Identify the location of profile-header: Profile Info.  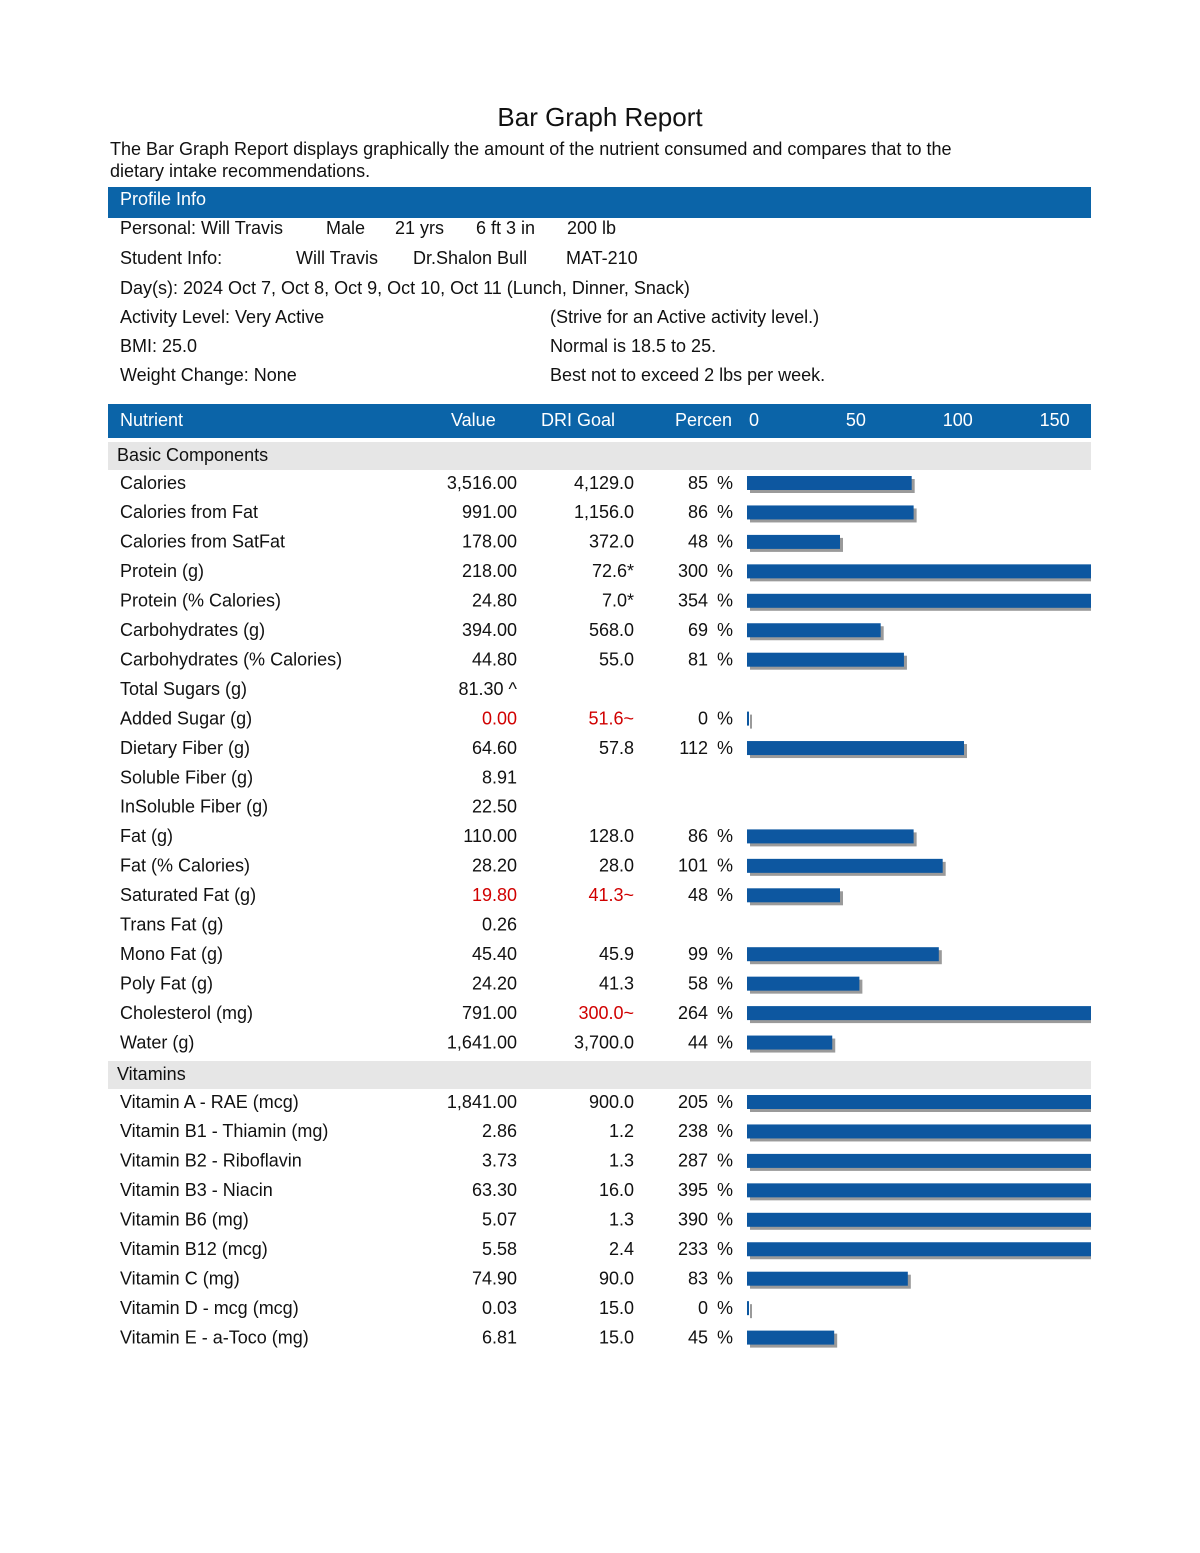
(163, 199).